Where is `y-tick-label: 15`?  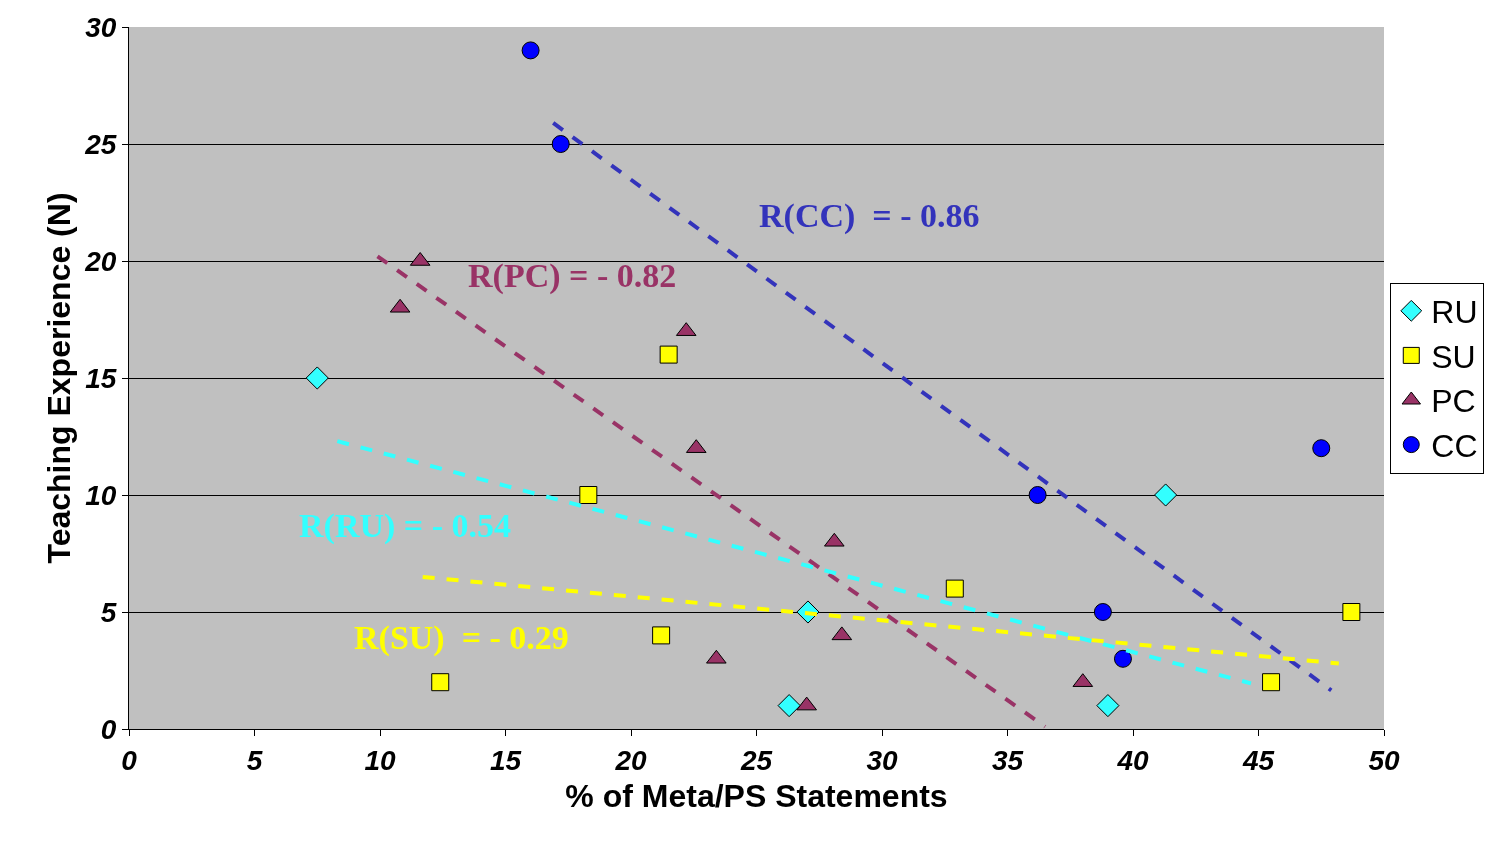
y-tick-label: 15 is located at coordinates (101, 378).